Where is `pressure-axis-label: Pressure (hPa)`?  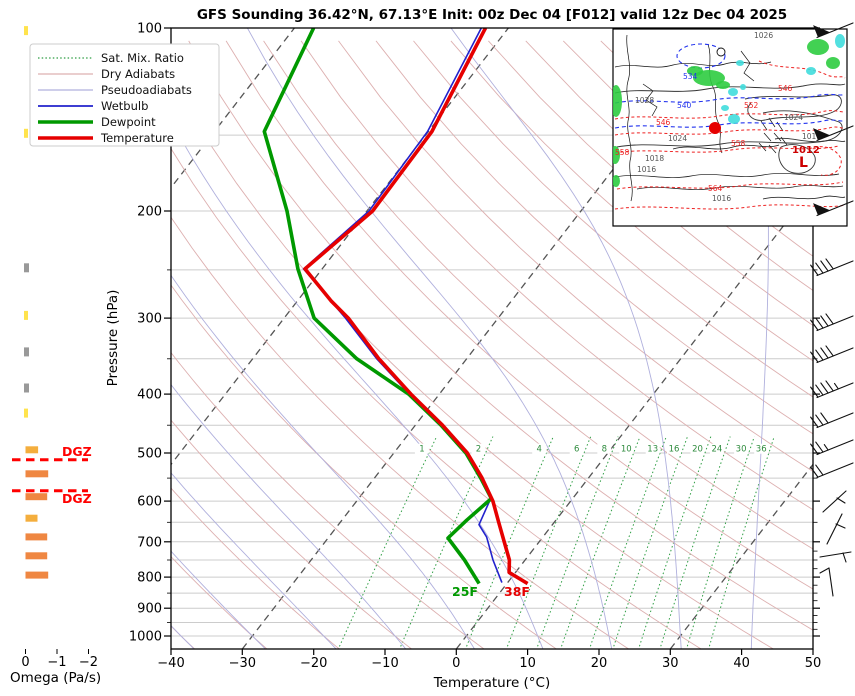
pressure-axis-label: Pressure (hPa) is located at coordinates (113, 338).